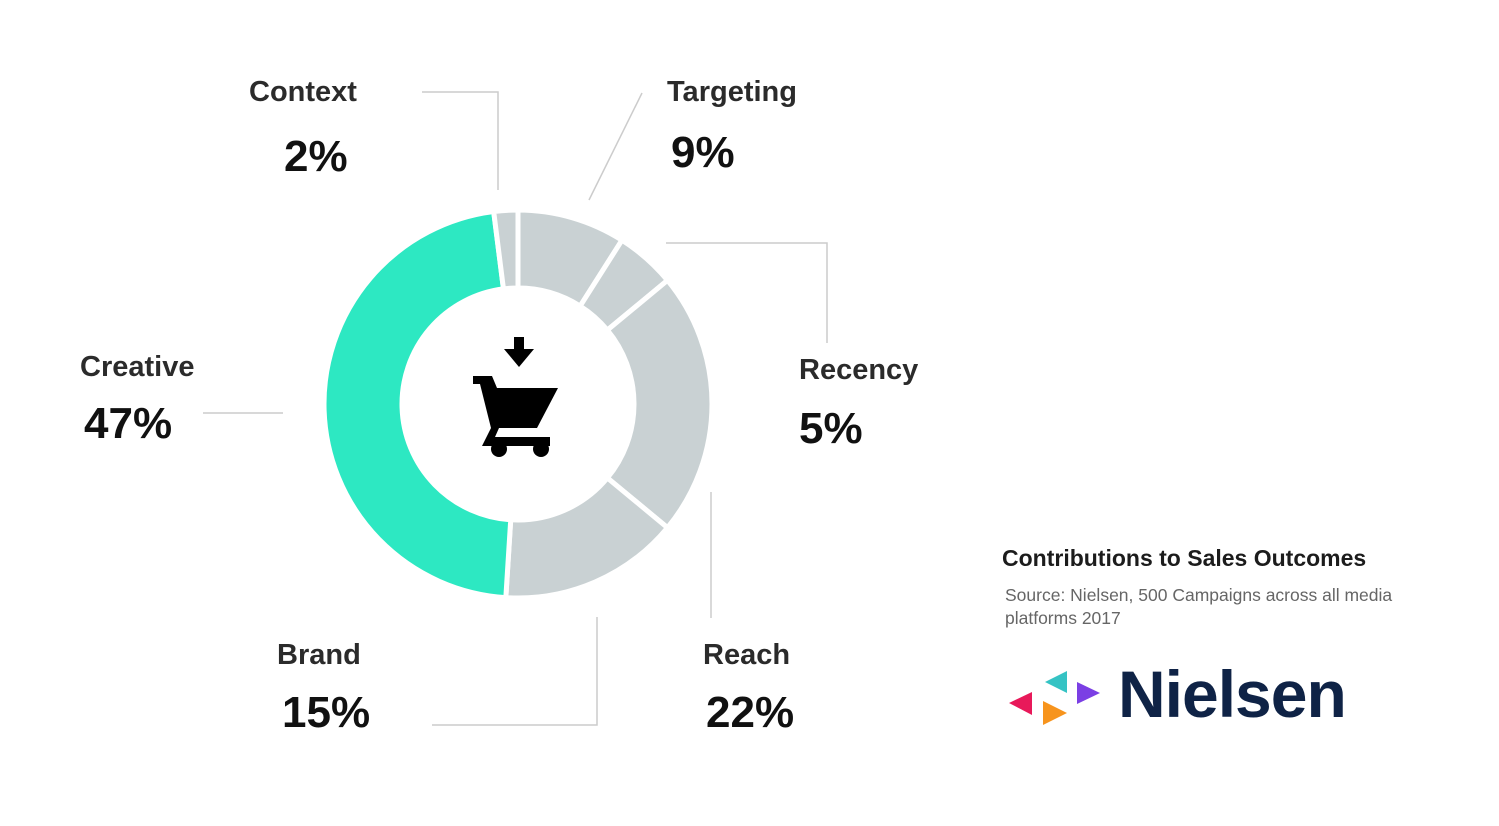  I want to click on shopping-cart-add-icon, so click(515, 397).